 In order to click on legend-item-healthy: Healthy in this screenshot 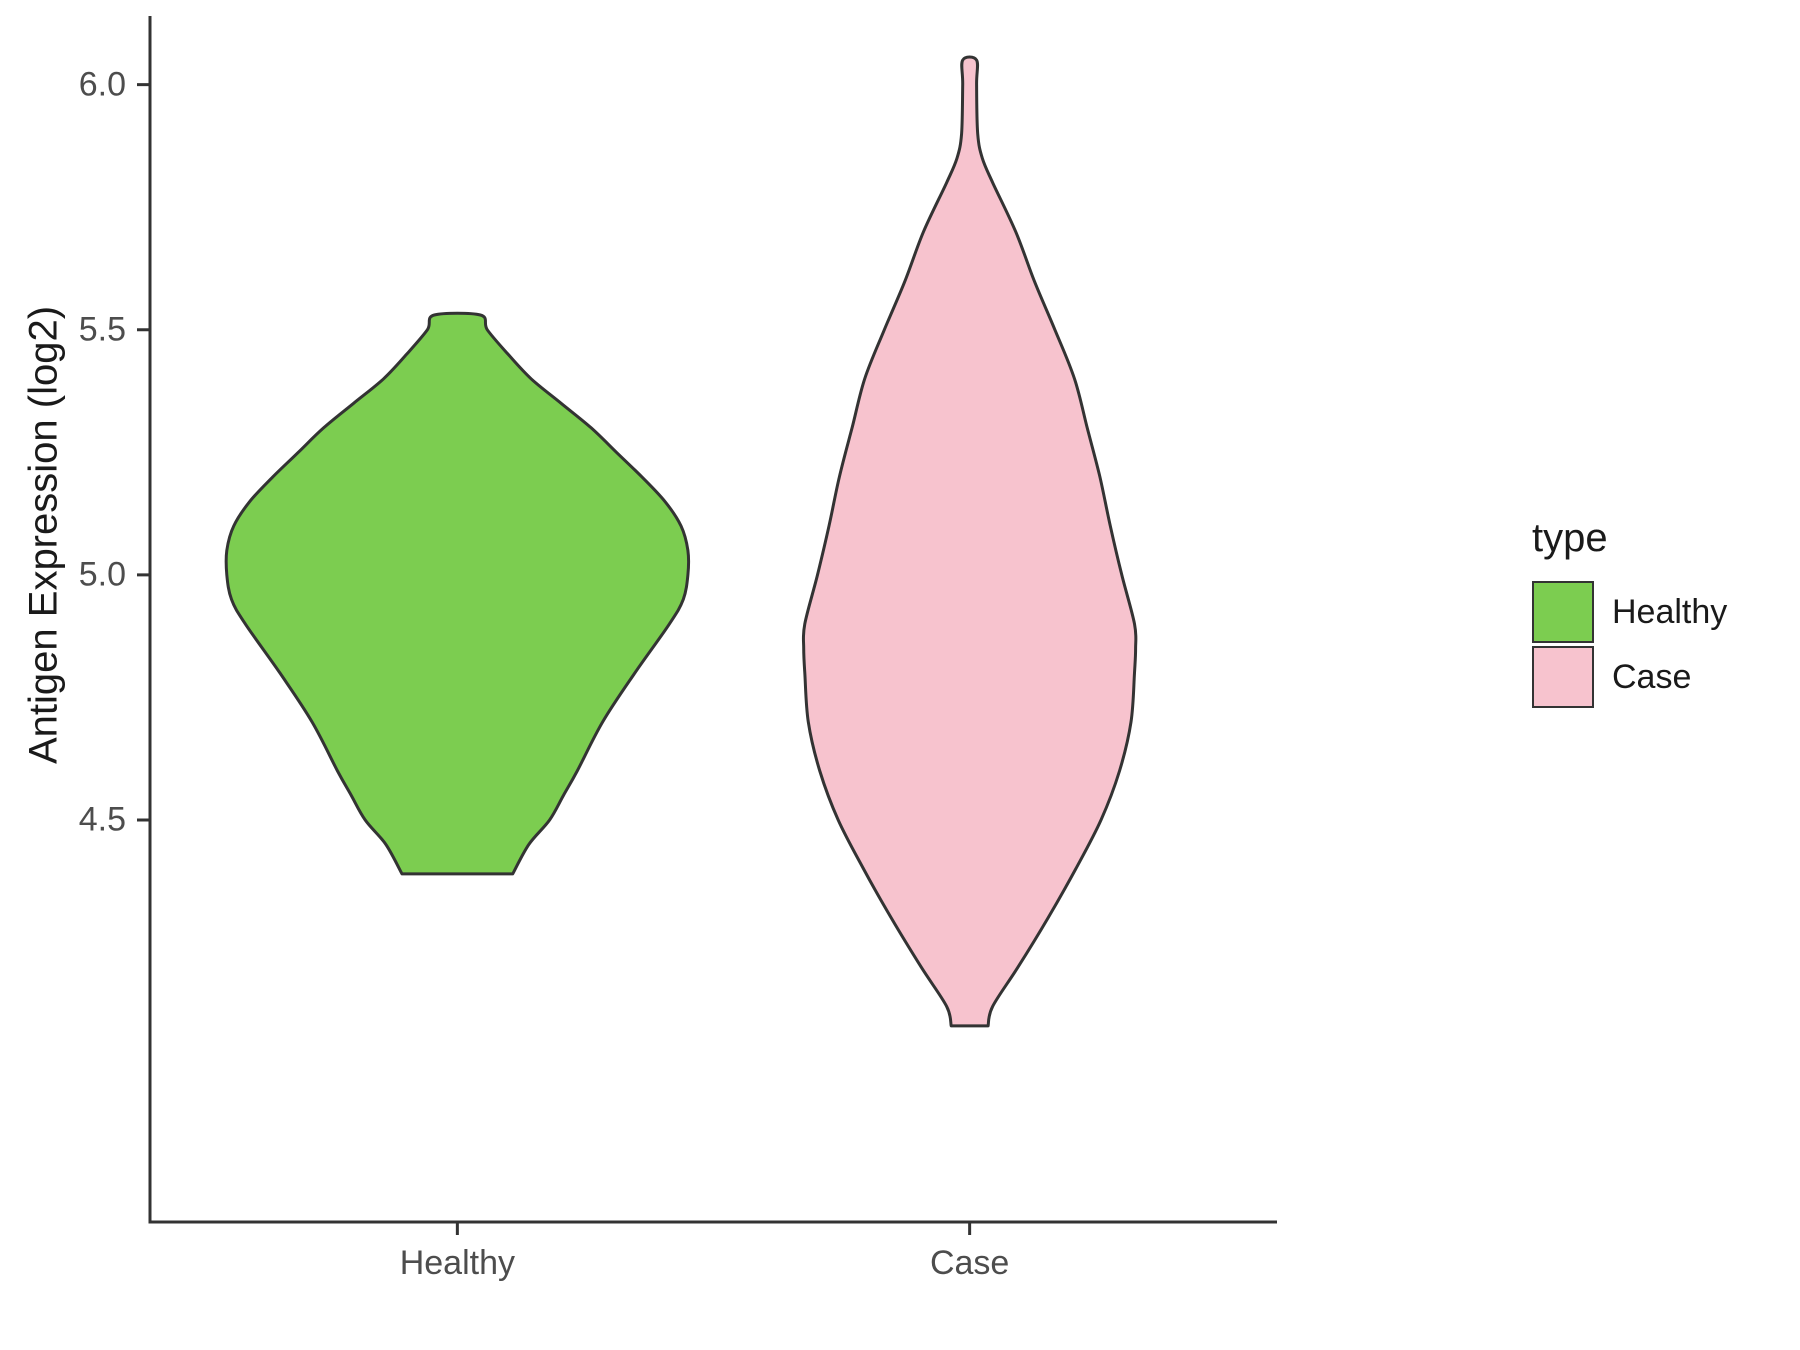, I will do `click(1629, 612)`.